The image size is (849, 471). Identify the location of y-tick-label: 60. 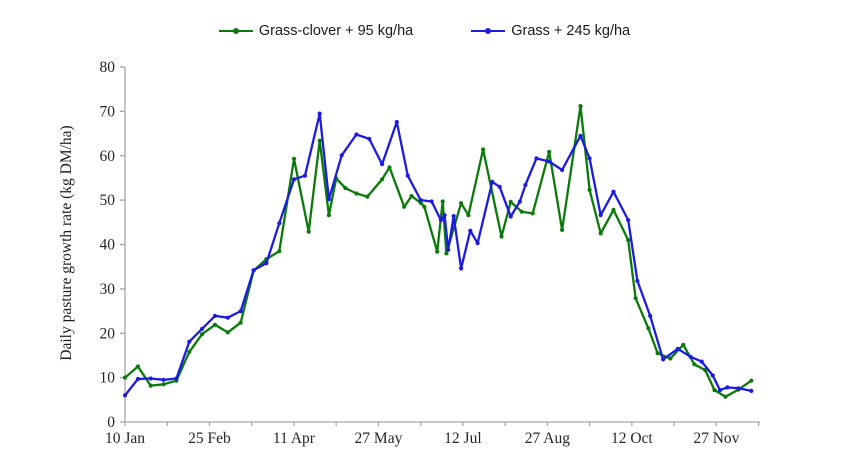
(108, 156).